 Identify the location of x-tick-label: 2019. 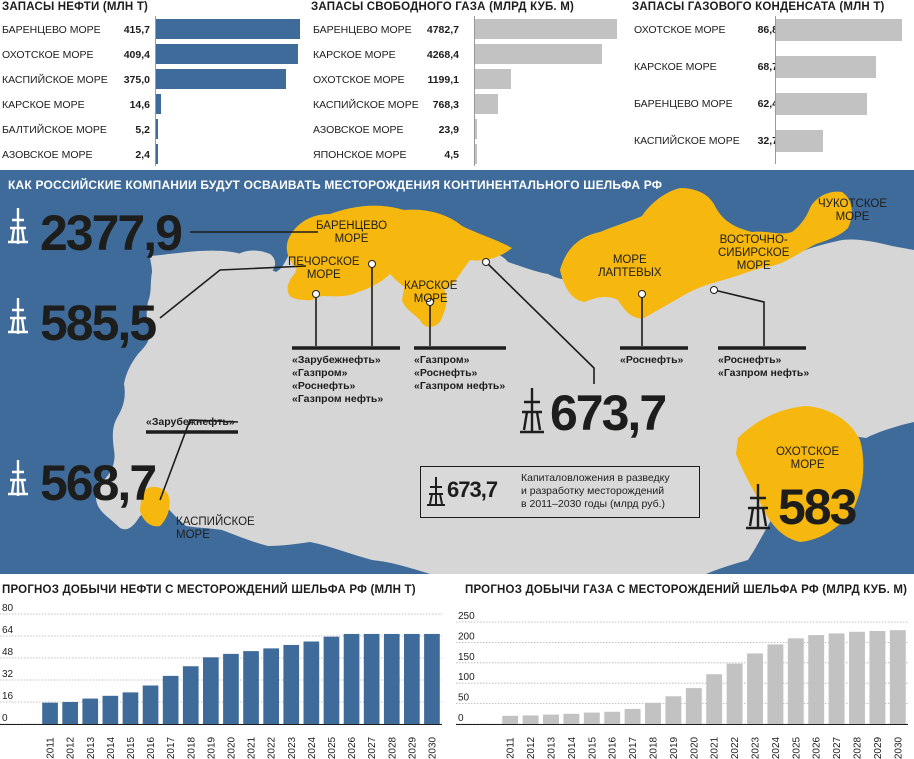
(211, 747).